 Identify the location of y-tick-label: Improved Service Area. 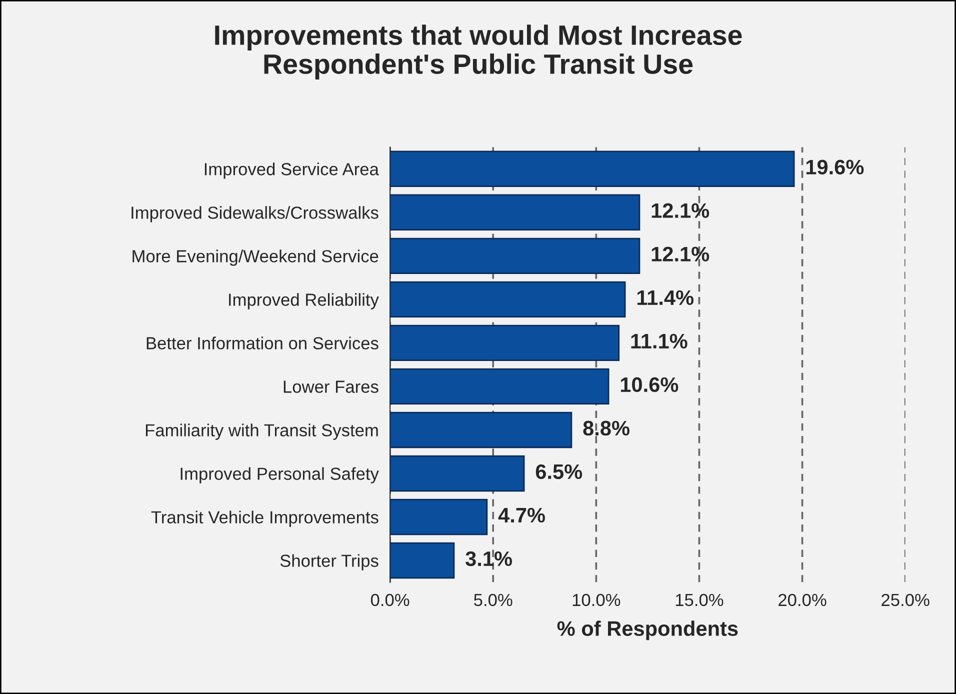
(291, 170).